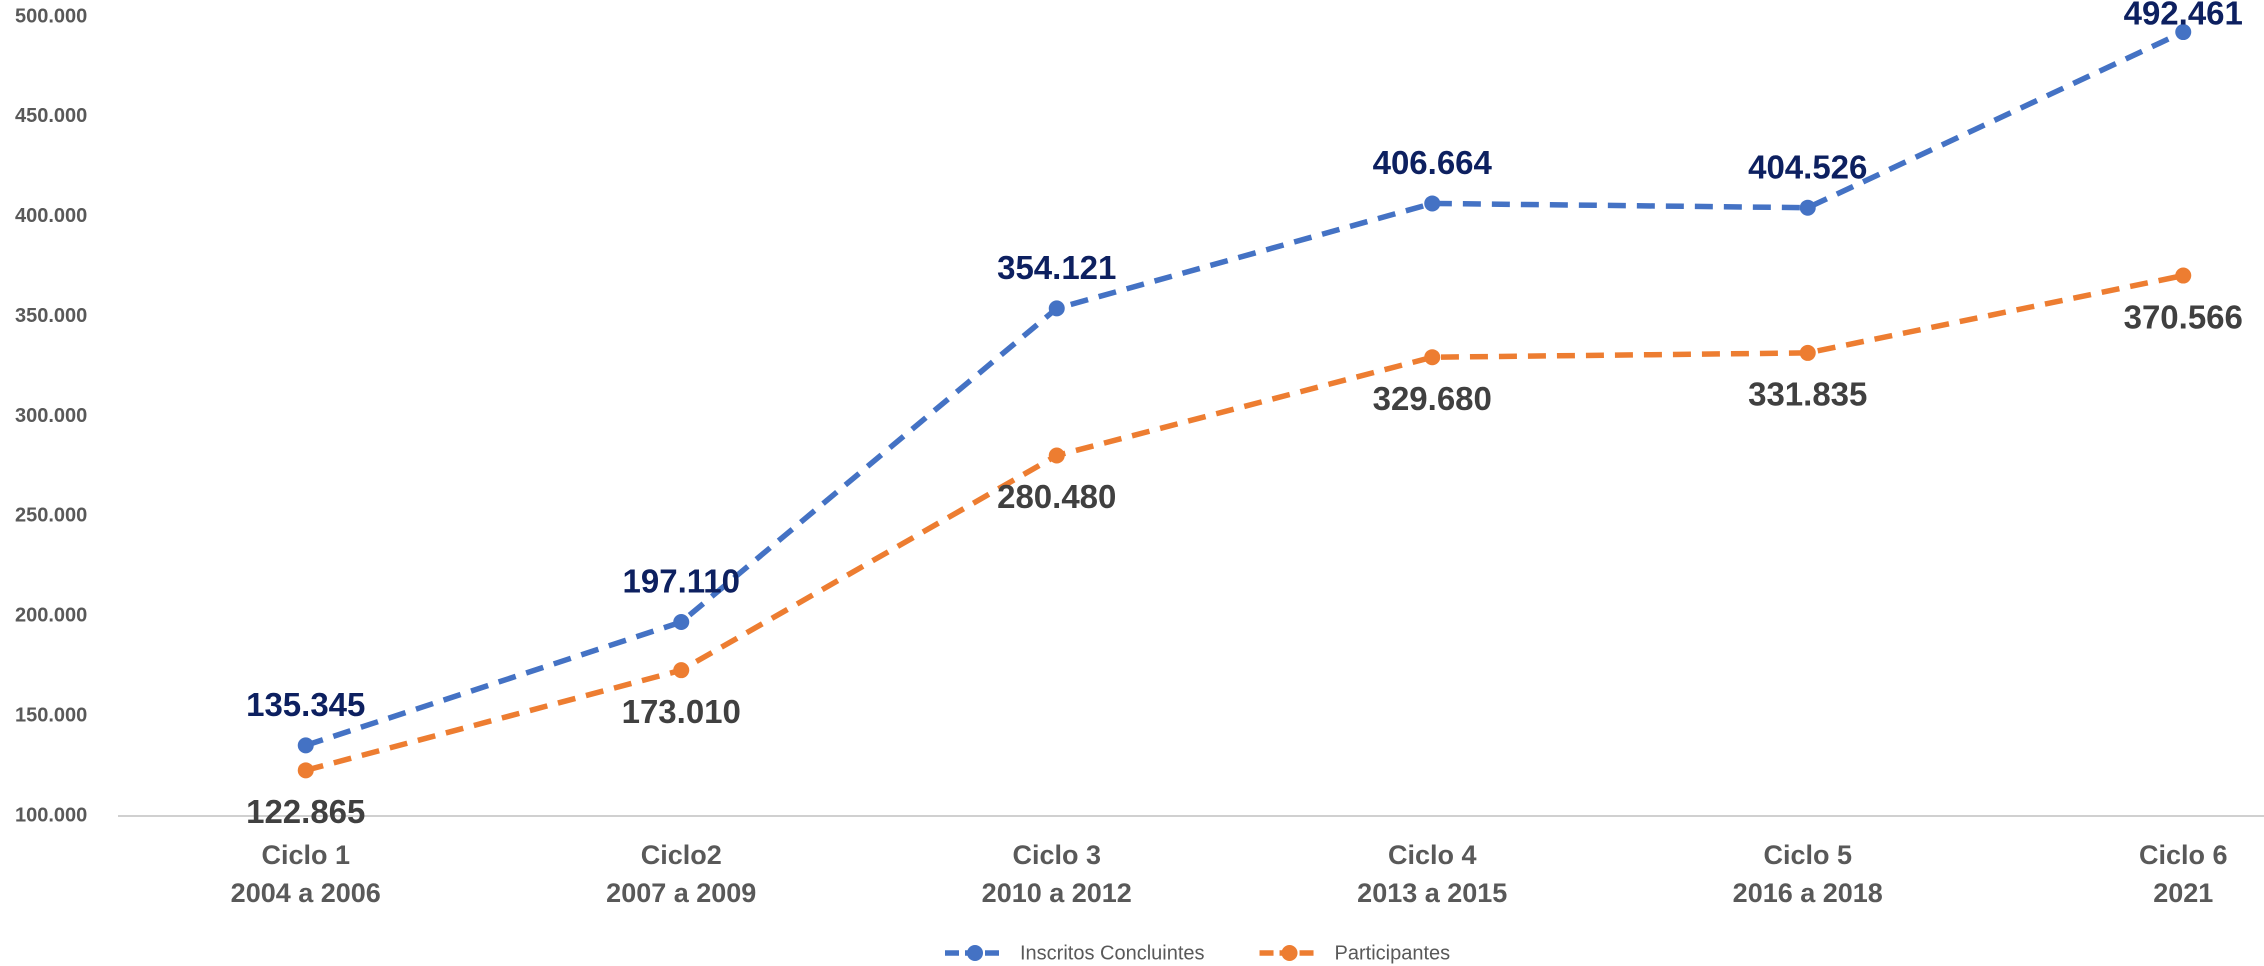  I want to click on data-label: 135.345, so click(305, 704).